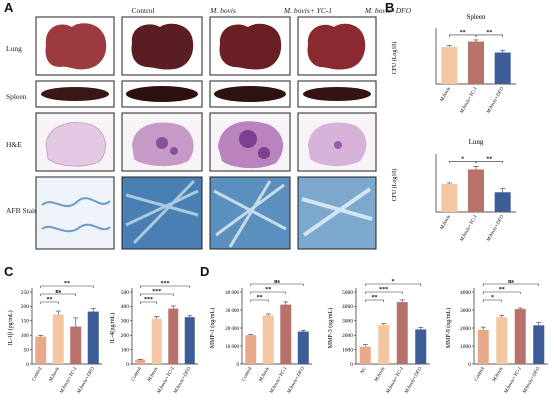 The image size is (554, 405). Describe the element at coordinates (330, 328) in the screenshot. I see `y-axis-label: MMP-3 (ng/mL)` at that location.